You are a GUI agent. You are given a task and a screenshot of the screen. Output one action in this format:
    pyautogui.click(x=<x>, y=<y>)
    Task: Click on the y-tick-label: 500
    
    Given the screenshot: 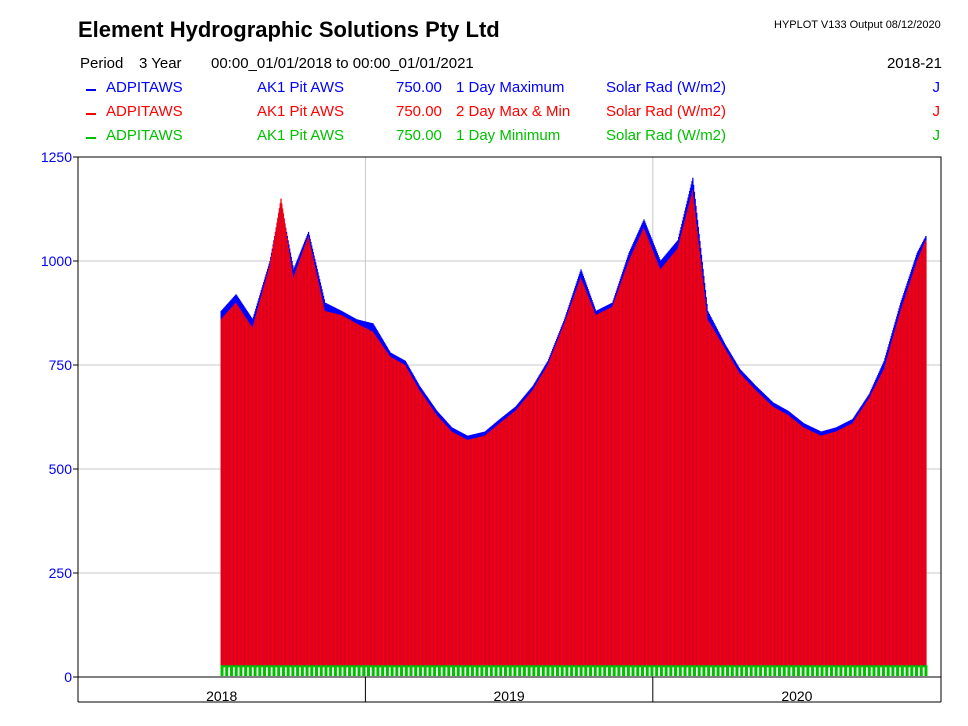 What is the action you would take?
    pyautogui.click(x=61, y=469)
    